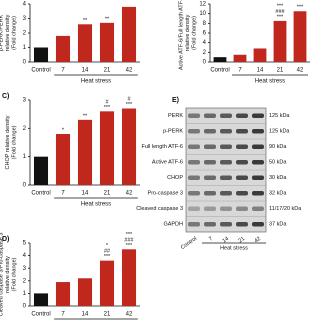 The width and height of the screenshot is (320, 320). I want to click on size-label: 30 kDa, so click(278, 178).